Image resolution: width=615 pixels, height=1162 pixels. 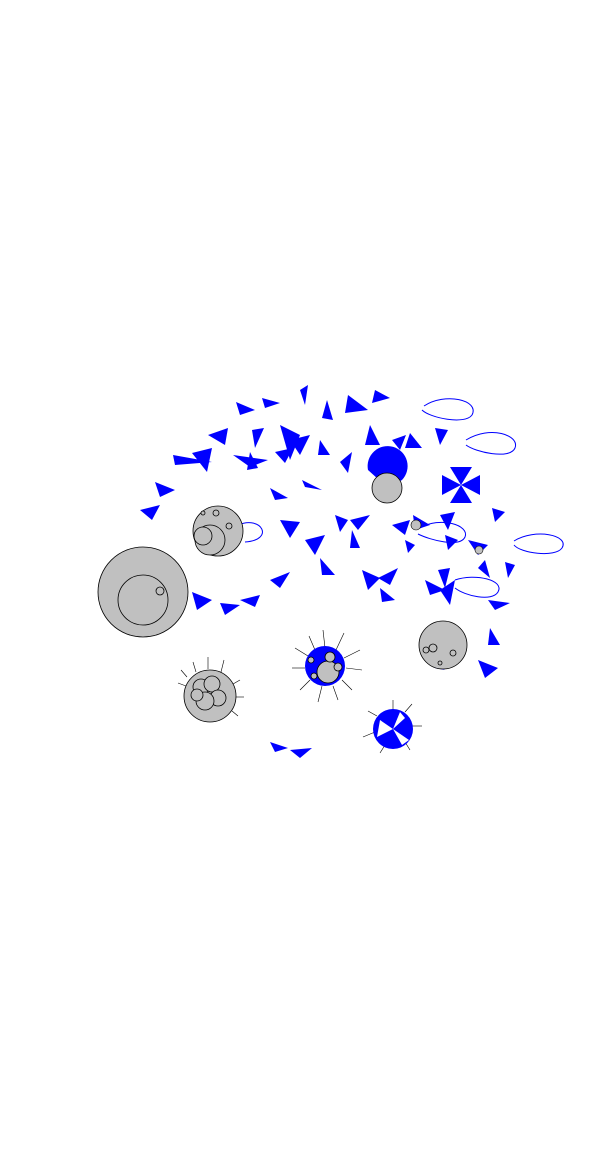 What do you see at coordinates (210, 690) in the screenshot?
I see `cluster-node-bottom-left` at bounding box center [210, 690].